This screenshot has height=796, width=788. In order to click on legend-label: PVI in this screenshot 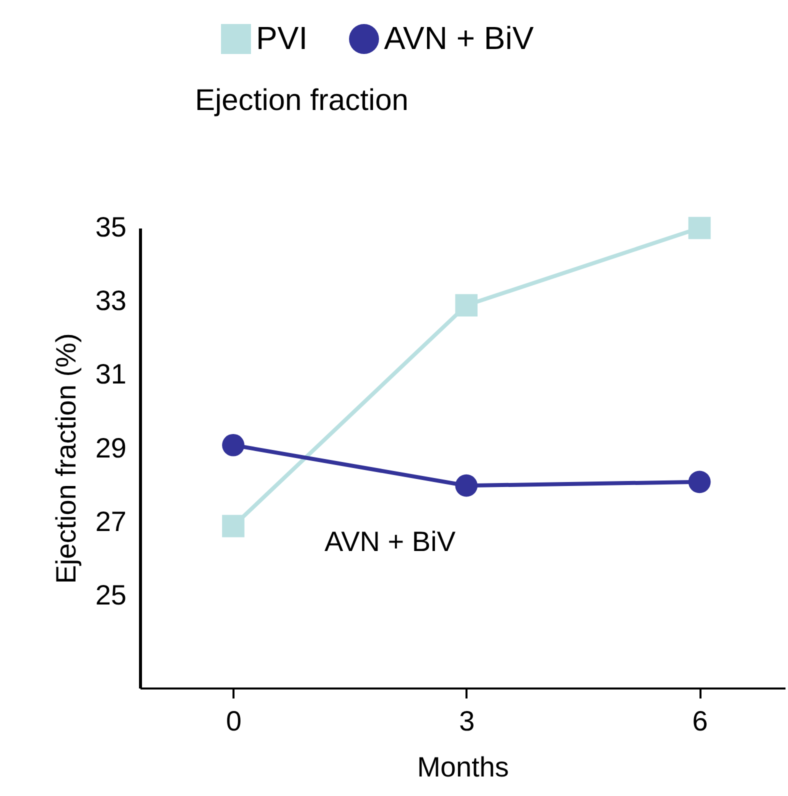, I will do `click(282, 38)`.